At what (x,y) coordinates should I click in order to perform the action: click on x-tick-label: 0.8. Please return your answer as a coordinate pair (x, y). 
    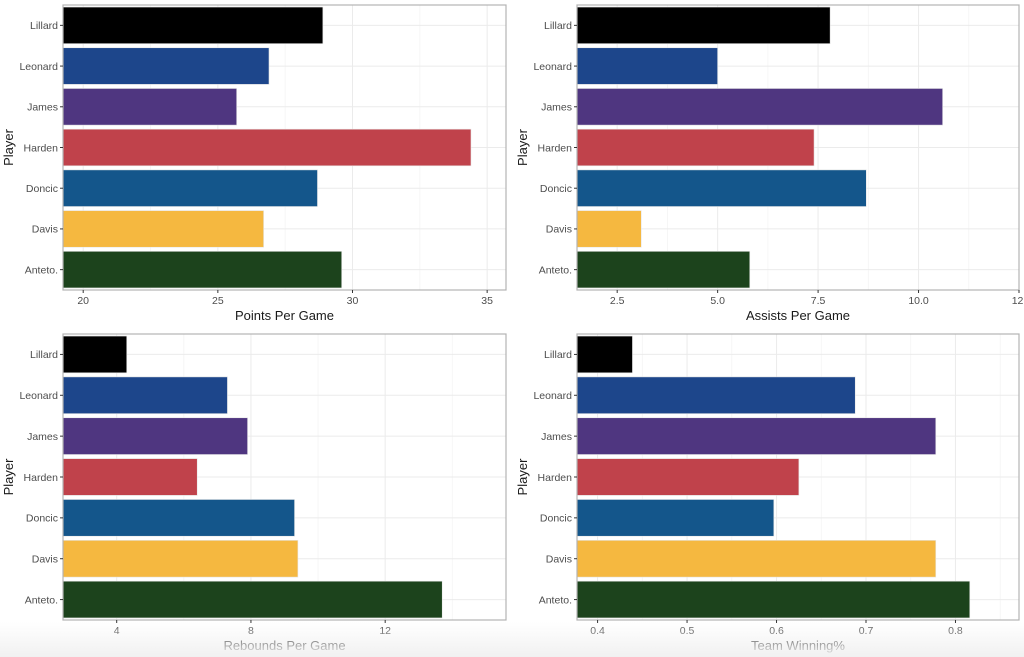
    Looking at the image, I should click on (955, 631).